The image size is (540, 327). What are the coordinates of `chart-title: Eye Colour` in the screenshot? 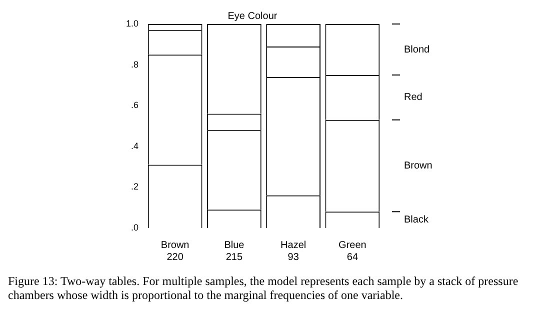 It's located at (253, 16).